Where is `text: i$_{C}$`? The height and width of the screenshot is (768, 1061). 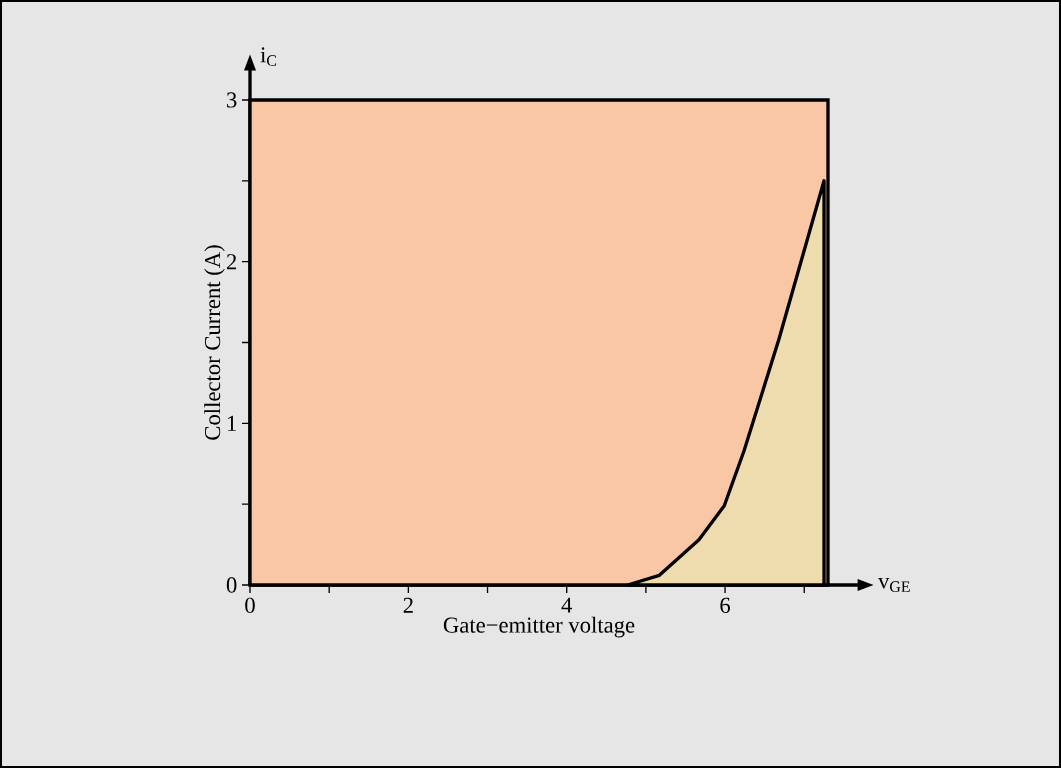 text: i$_{C}$ is located at coordinates (268, 56).